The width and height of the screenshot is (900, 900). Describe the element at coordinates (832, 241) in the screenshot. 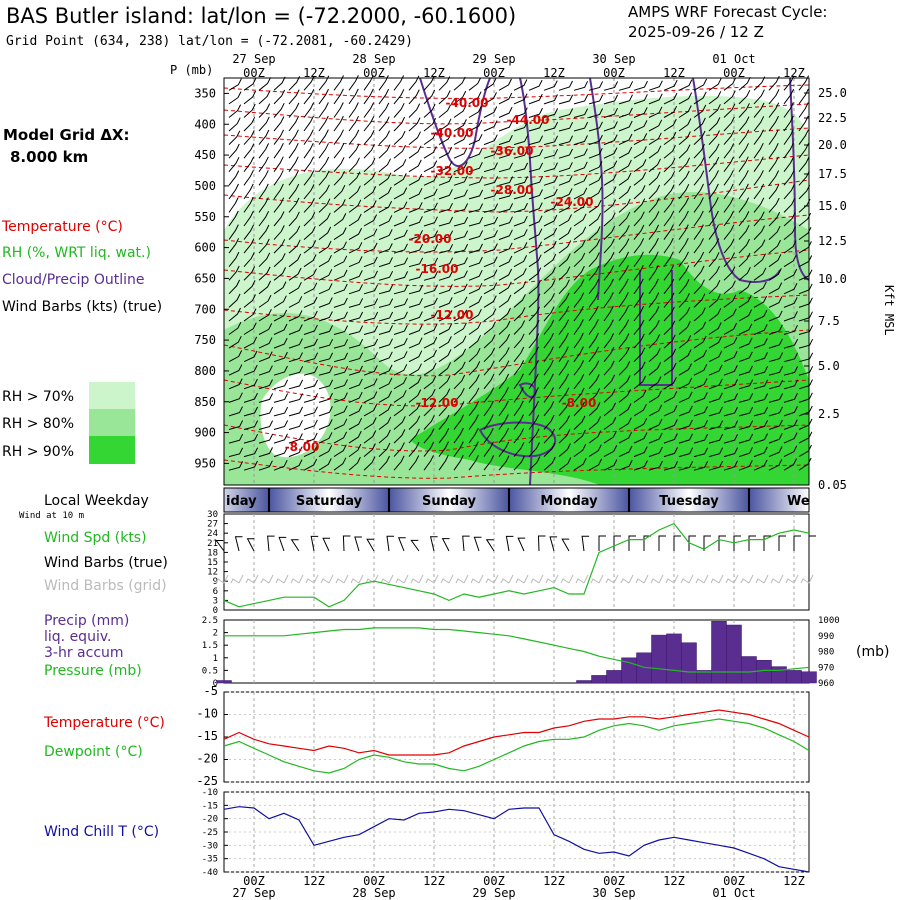

I see `height-tick-label: 12.5` at that location.